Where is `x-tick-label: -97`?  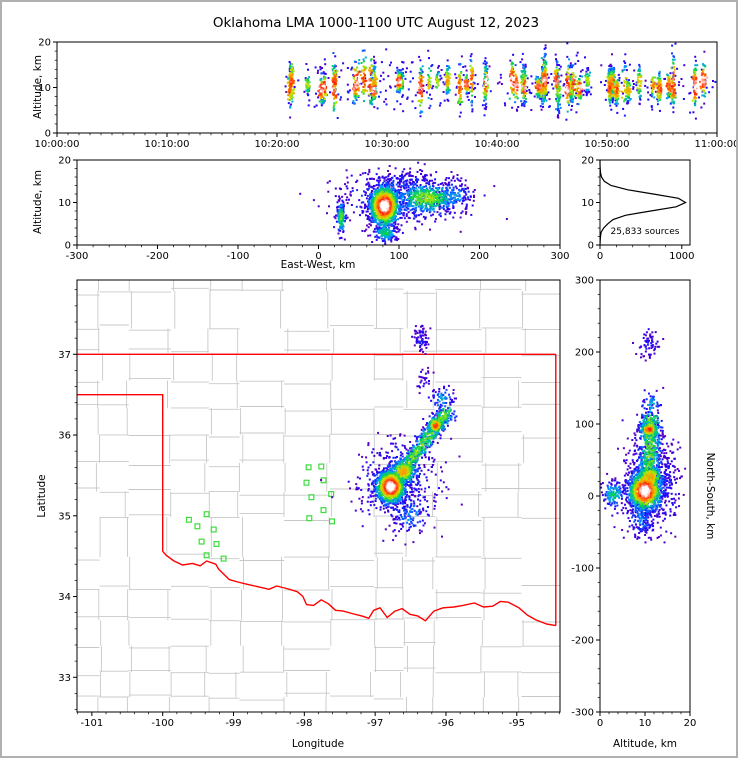 x-tick-label: -97 is located at coordinates (375, 723).